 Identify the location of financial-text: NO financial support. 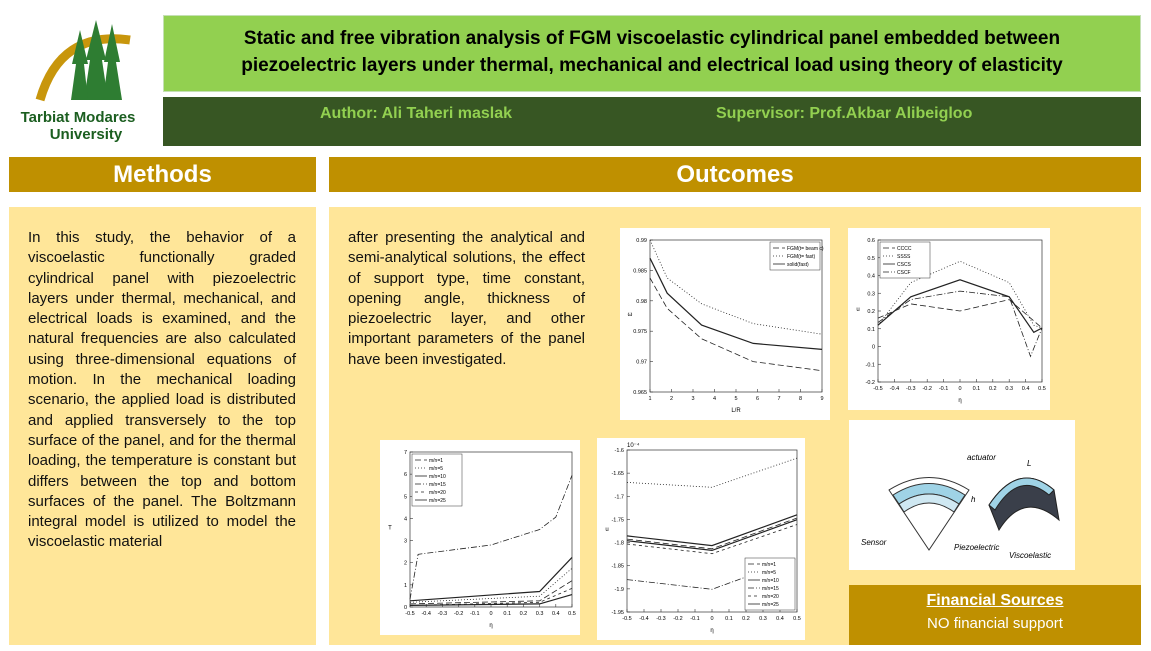
(995, 623).